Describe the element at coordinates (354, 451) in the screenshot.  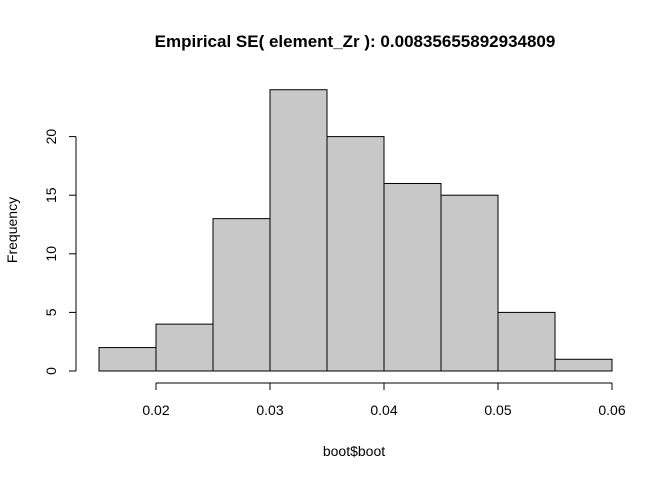
I see `x-axis-label: boot$boot` at that location.